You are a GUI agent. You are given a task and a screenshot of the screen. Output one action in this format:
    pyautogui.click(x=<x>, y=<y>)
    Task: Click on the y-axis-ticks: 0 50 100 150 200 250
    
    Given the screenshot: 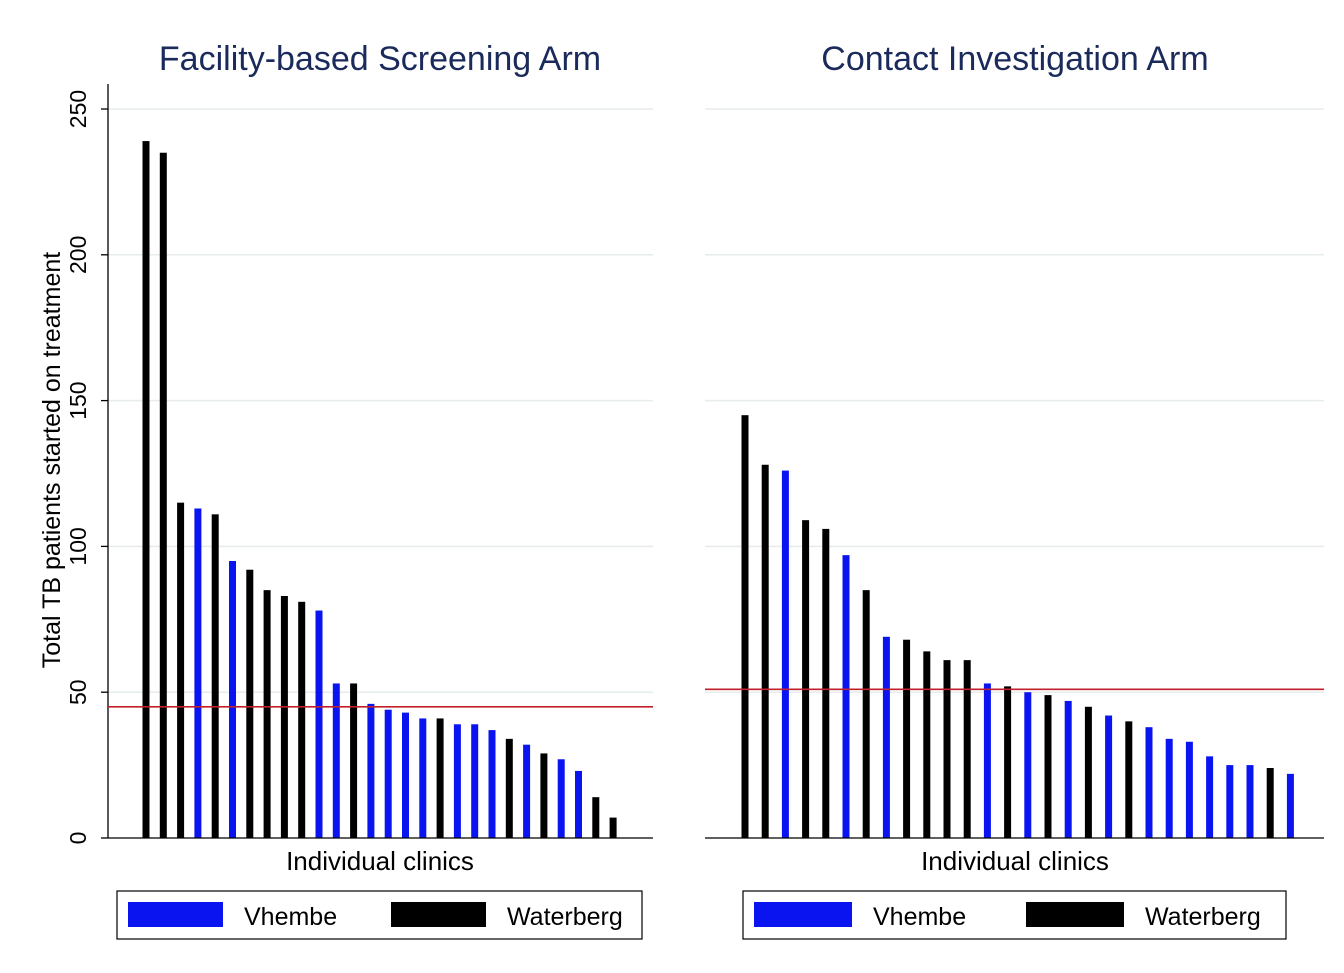 What is the action you would take?
    pyautogui.click(x=86, y=467)
    